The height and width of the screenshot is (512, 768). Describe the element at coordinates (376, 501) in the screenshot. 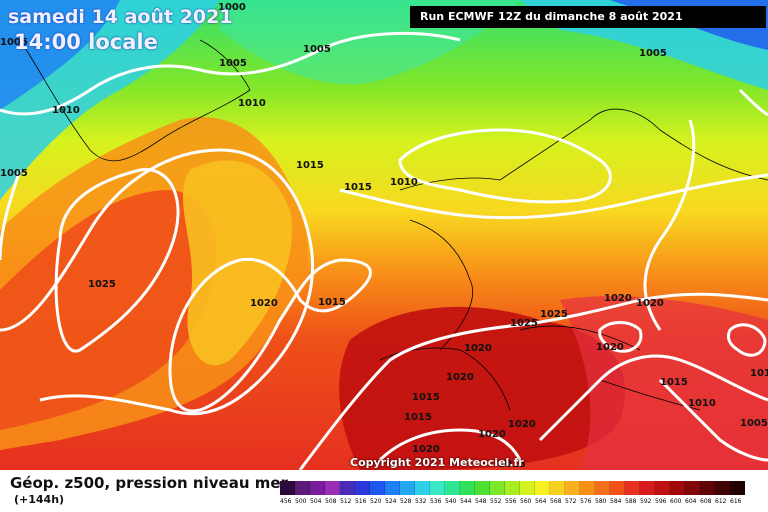

I see `color-scale-tick-label: 520` at that location.